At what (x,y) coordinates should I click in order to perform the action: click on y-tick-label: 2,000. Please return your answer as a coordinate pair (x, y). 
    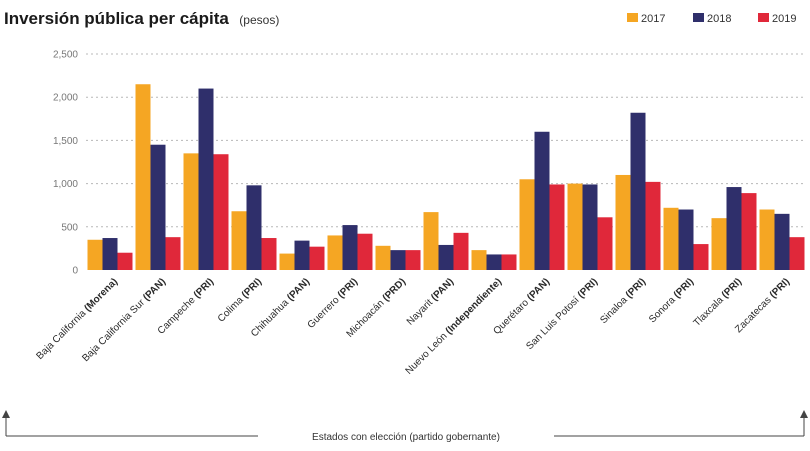
    Looking at the image, I should click on (65, 98).